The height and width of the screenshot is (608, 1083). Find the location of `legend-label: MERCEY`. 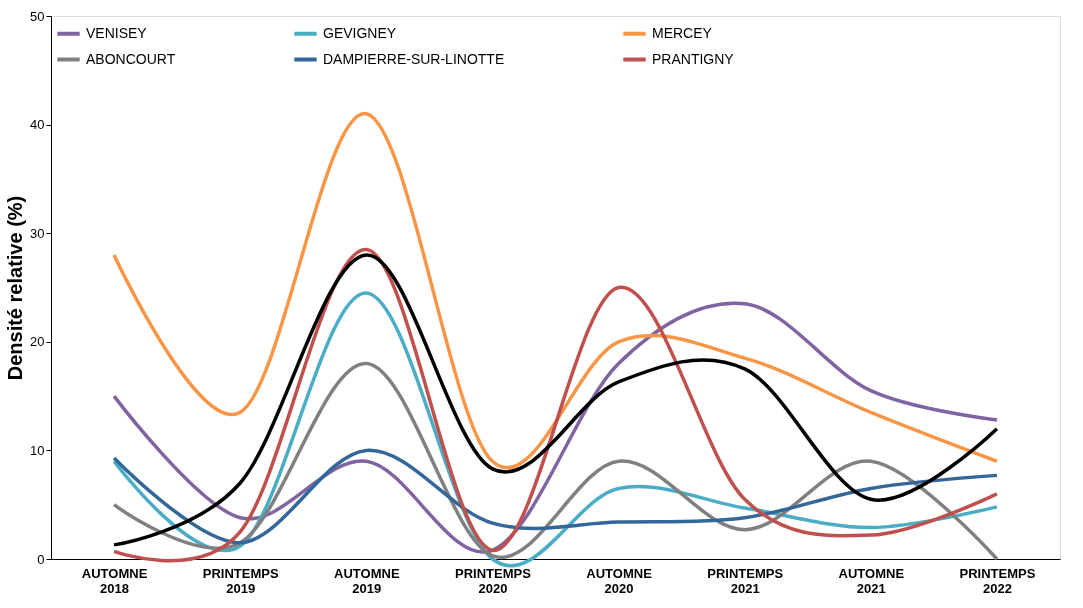

legend-label: MERCEY is located at coordinates (682, 32).